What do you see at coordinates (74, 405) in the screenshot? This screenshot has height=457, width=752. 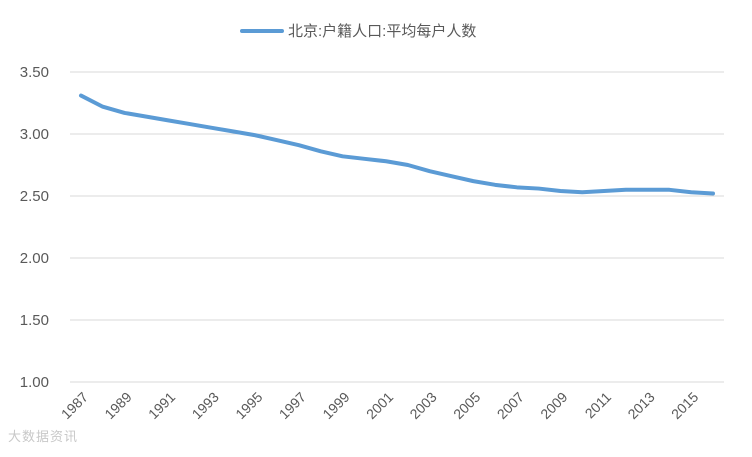 I see `x-tick-label: 1987` at bounding box center [74, 405].